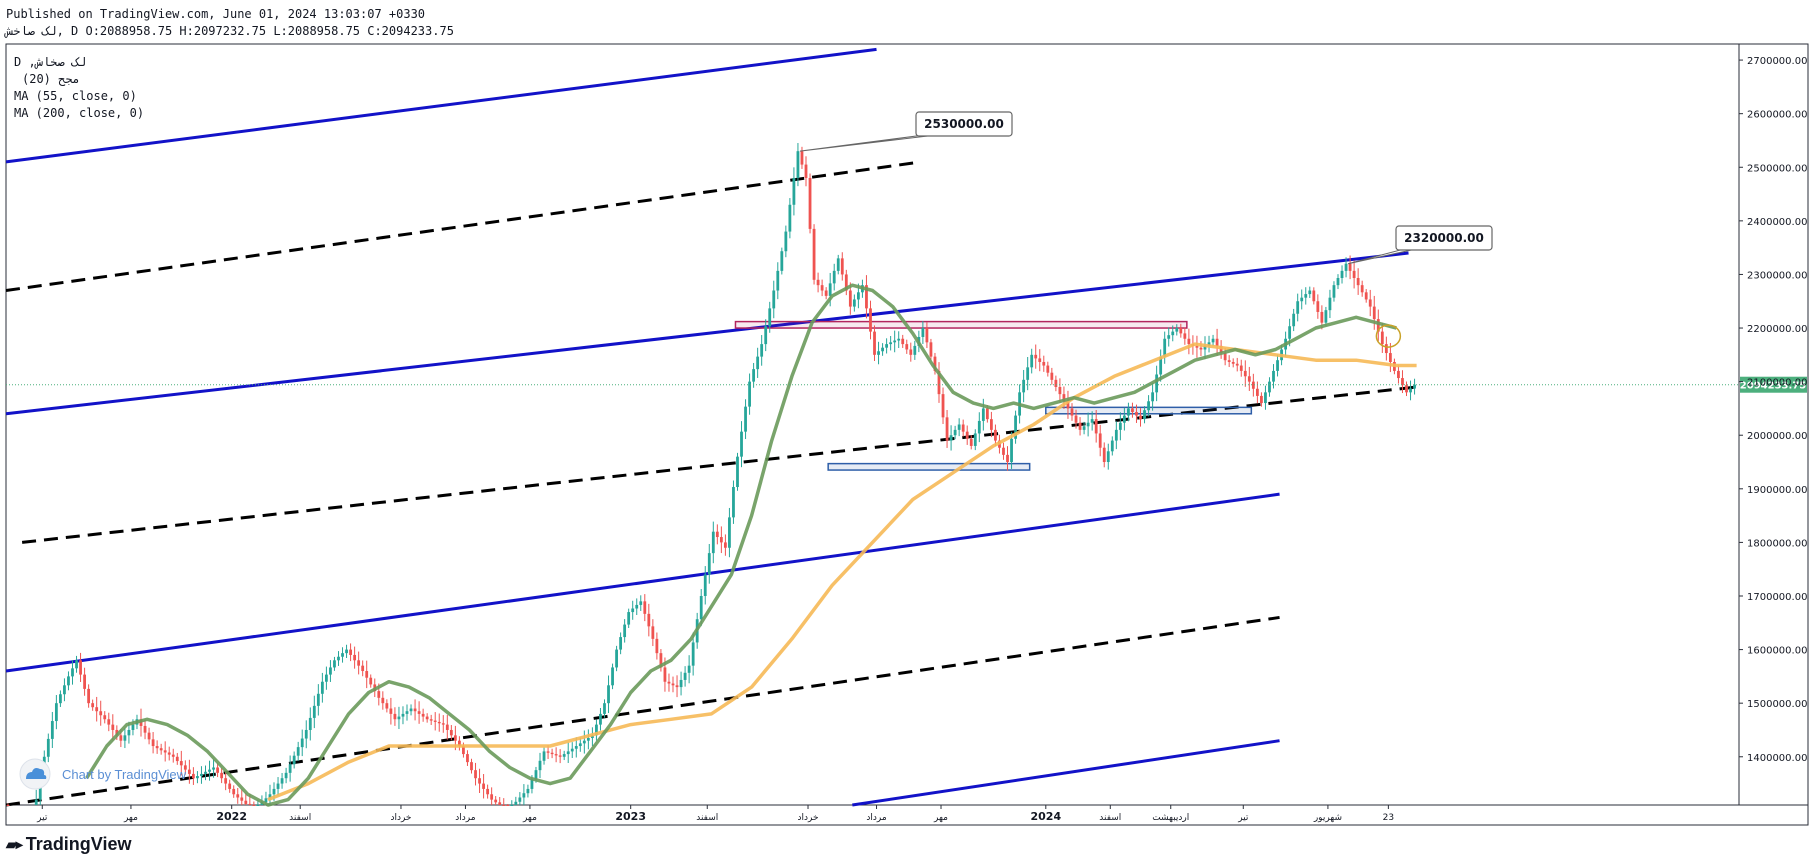  Describe the element at coordinates (1444, 238) in the screenshot. I see `callout-box` at that location.